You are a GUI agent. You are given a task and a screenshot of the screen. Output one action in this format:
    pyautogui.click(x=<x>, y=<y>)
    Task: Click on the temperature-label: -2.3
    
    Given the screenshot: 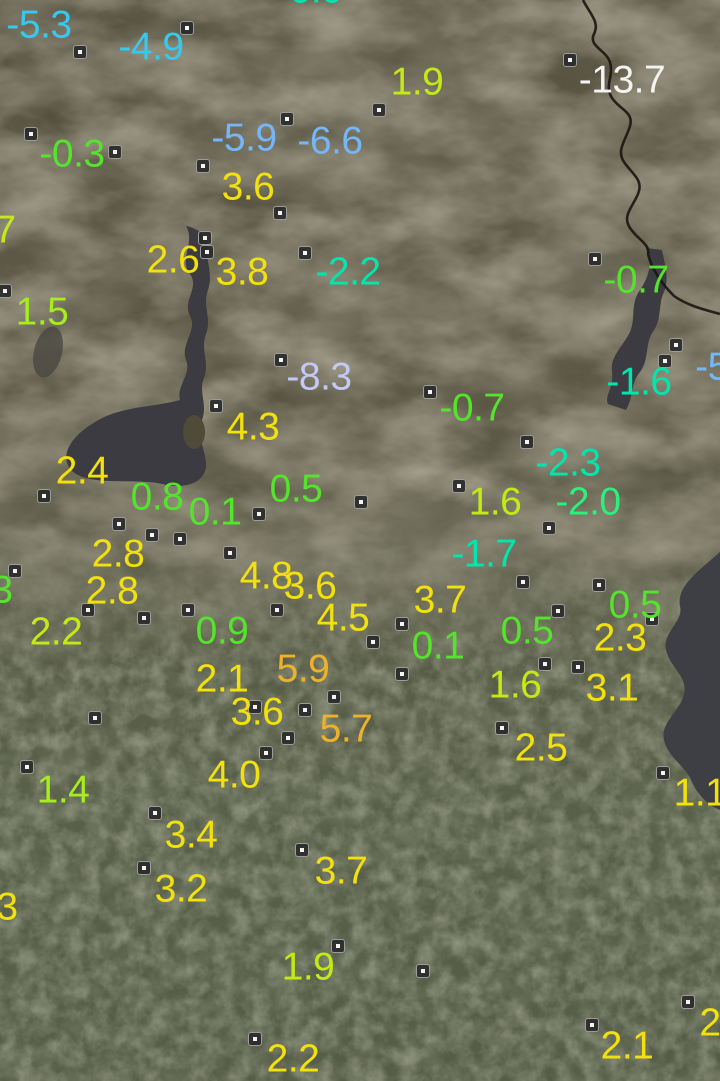 What is the action you would take?
    pyautogui.click(x=568, y=463)
    